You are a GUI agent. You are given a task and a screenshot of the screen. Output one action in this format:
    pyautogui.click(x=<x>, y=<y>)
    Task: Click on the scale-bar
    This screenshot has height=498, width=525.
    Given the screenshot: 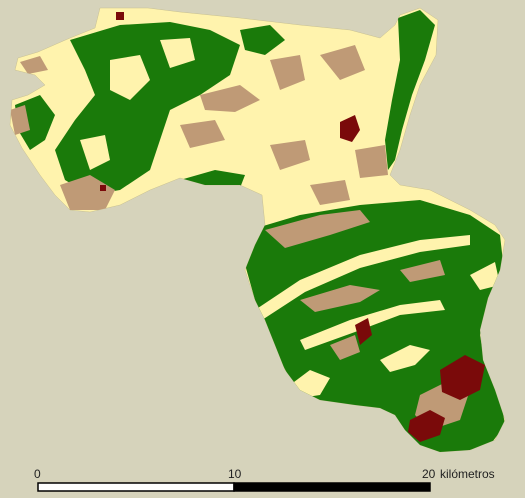 What is the action you would take?
    pyautogui.click(x=234, y=487)
    